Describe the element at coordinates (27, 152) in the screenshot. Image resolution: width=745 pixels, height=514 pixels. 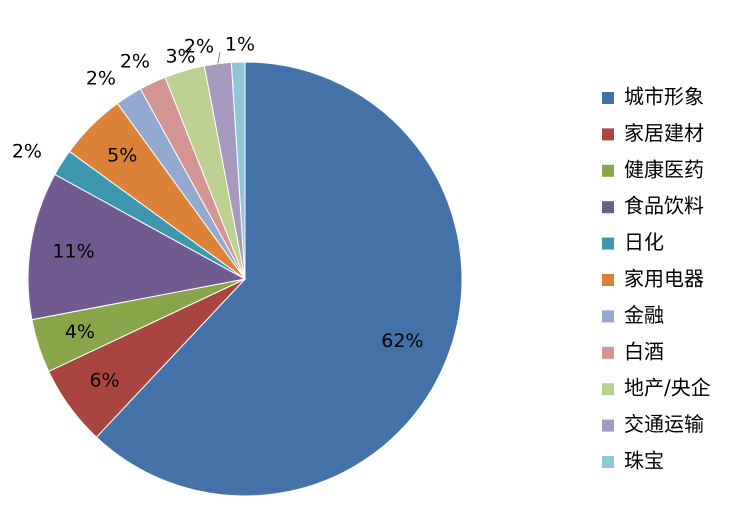
I see `data-label-5: 2%` at that location.